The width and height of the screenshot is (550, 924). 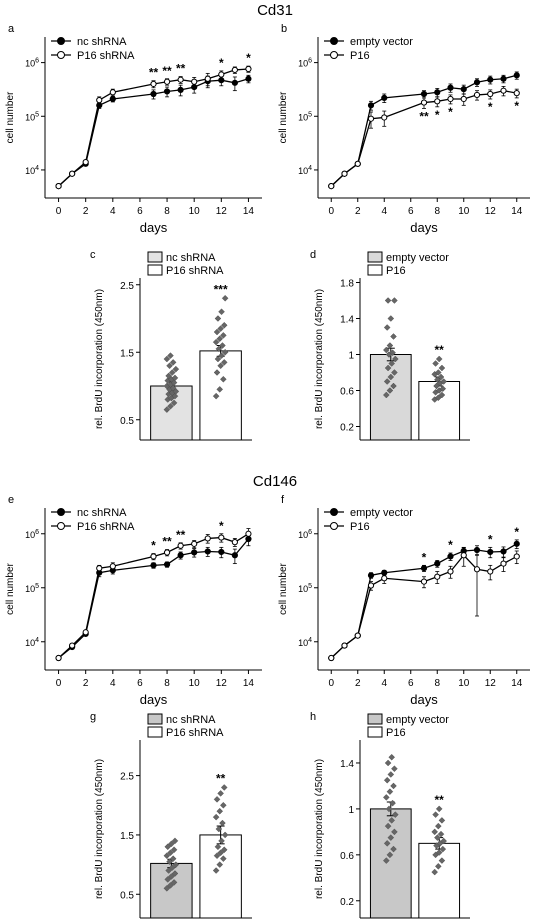 I want to click on x-tick-label: 0, so click(x=59, y=211).